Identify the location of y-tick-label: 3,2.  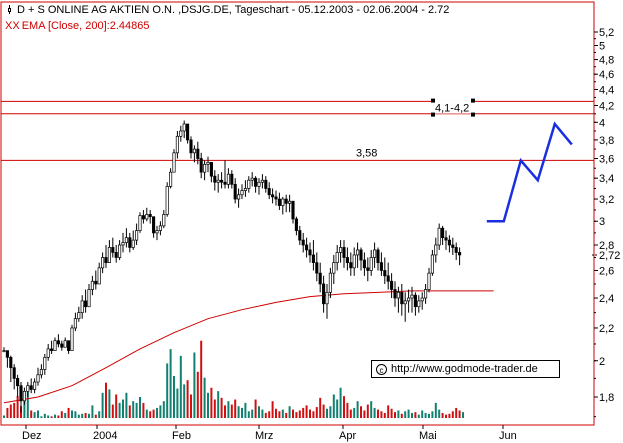
(606, 200).